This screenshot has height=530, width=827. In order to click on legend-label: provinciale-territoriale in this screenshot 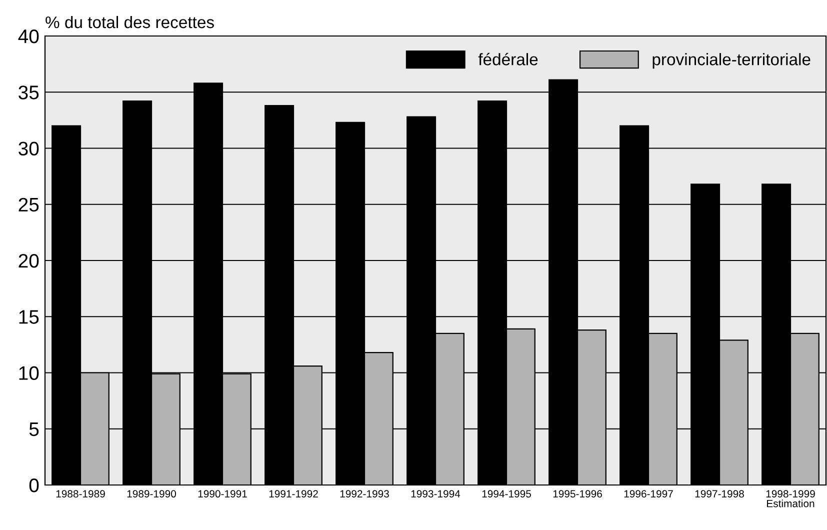, I will do `click(731, 61)`.